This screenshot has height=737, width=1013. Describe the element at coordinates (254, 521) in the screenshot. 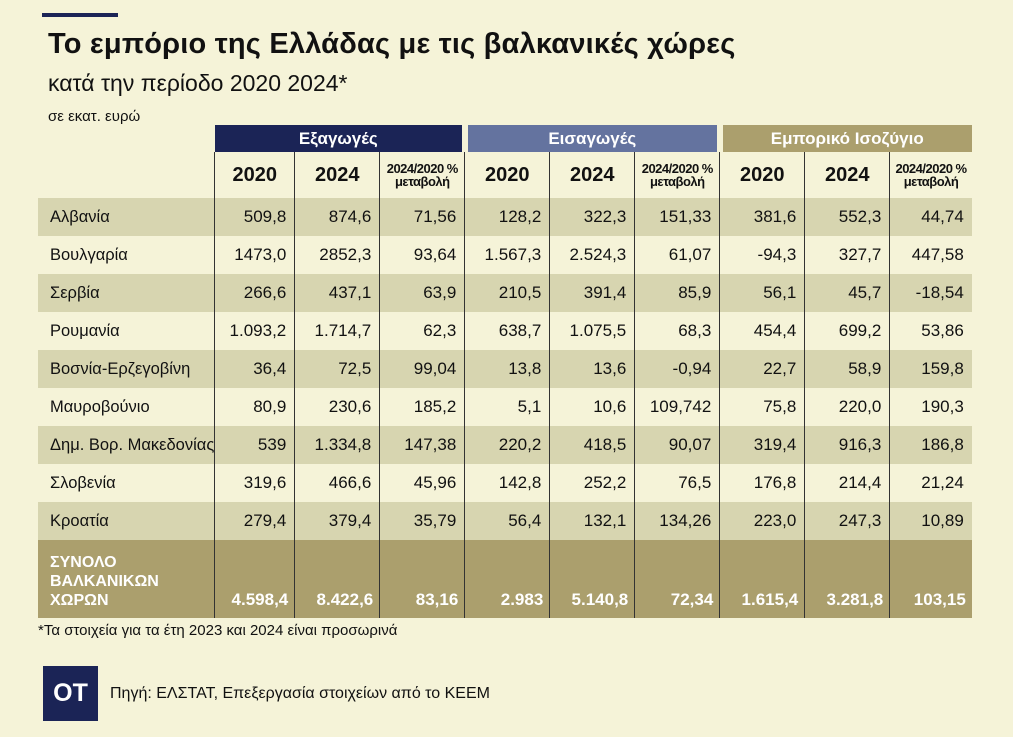

I see `value-cell: 279,4` at that location.